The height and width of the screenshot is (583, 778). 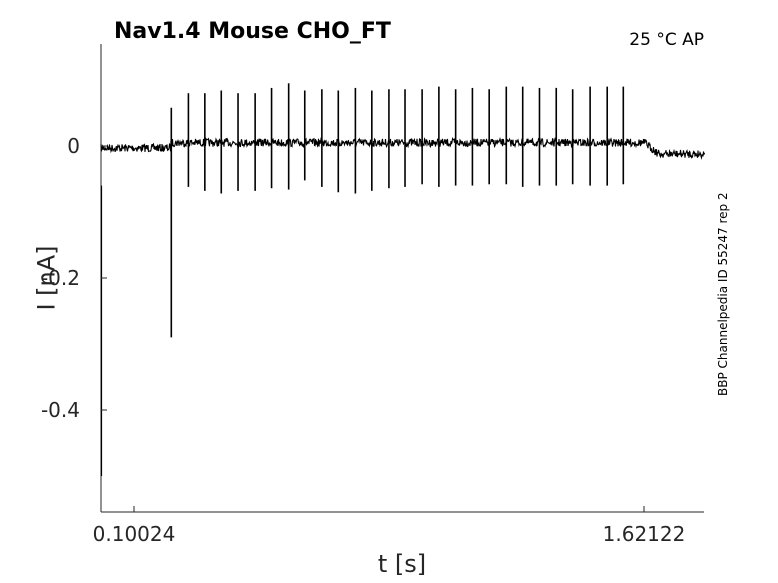 What do you see at coordinates (60, 278) in the screenshot?
I see `y-tick-label: -0.2` at bounding box center [60, 278].